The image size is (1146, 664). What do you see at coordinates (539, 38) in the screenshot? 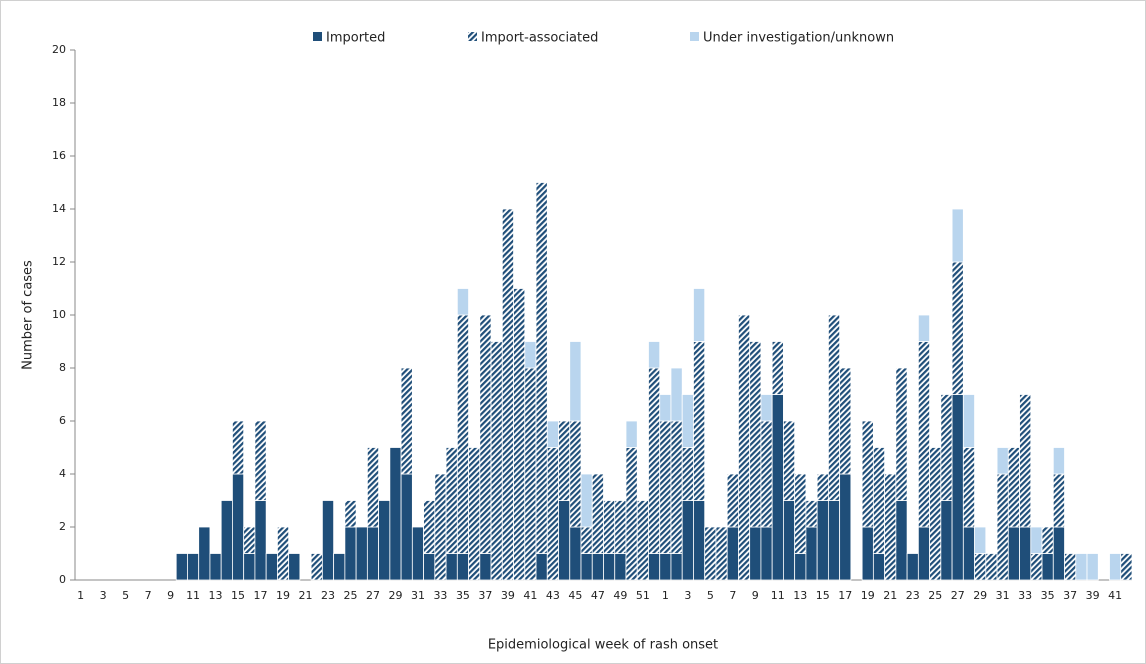
I see `legend-label: Import-associated` at bounding box center [539, 38].